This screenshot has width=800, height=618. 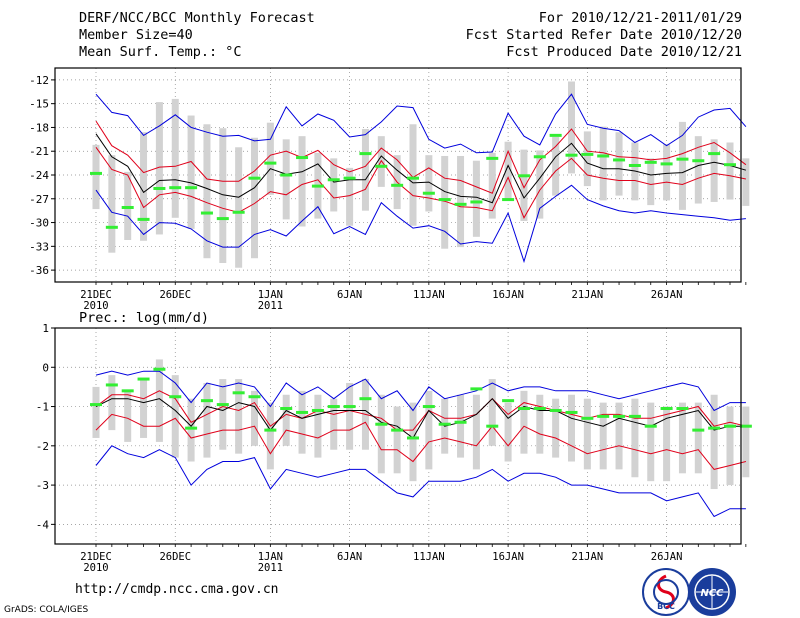 What do you see at coordinates (39, 199) in the screenshot?
I see `y-tick-label: -27` at bounding box center [39, 199].